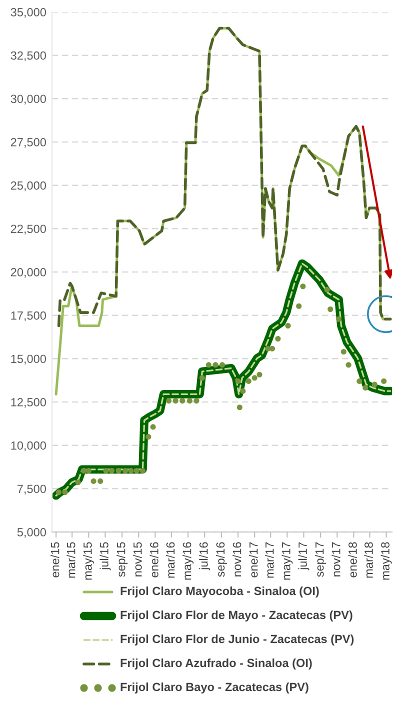 The image size is (414, 717). Describe the element at coordinates (55, 560) in the screenshot. I see `x-tick-label: ene/15` at that location.